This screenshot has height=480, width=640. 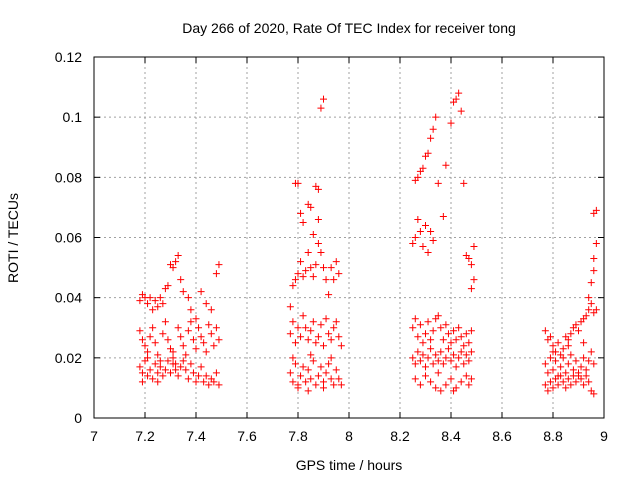 What do you see at coordinates (94, 436) in the screenshot?
I see `x-tick-label: 7` at bounding box center [94, 436].